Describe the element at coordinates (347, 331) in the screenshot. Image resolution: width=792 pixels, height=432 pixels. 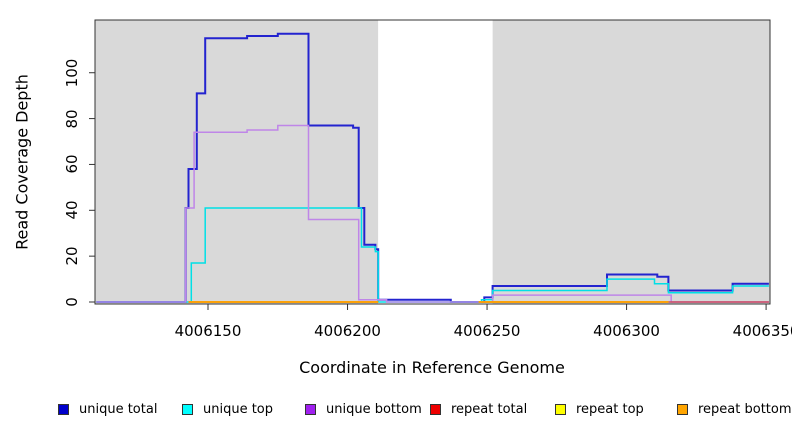
I see `x-tick-label-4006200: 4006200` at that location.